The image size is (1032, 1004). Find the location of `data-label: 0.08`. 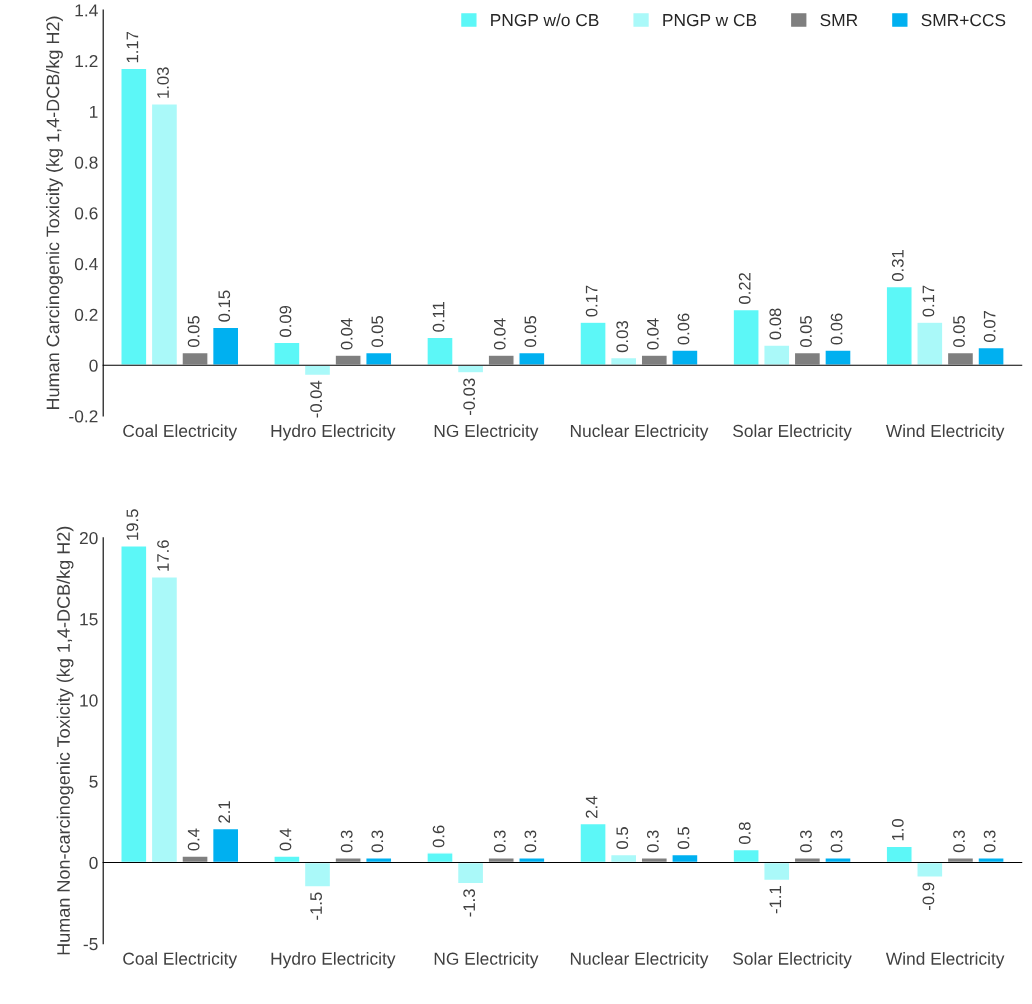

data-label: 0.08 is located at coordinates (775, 324).